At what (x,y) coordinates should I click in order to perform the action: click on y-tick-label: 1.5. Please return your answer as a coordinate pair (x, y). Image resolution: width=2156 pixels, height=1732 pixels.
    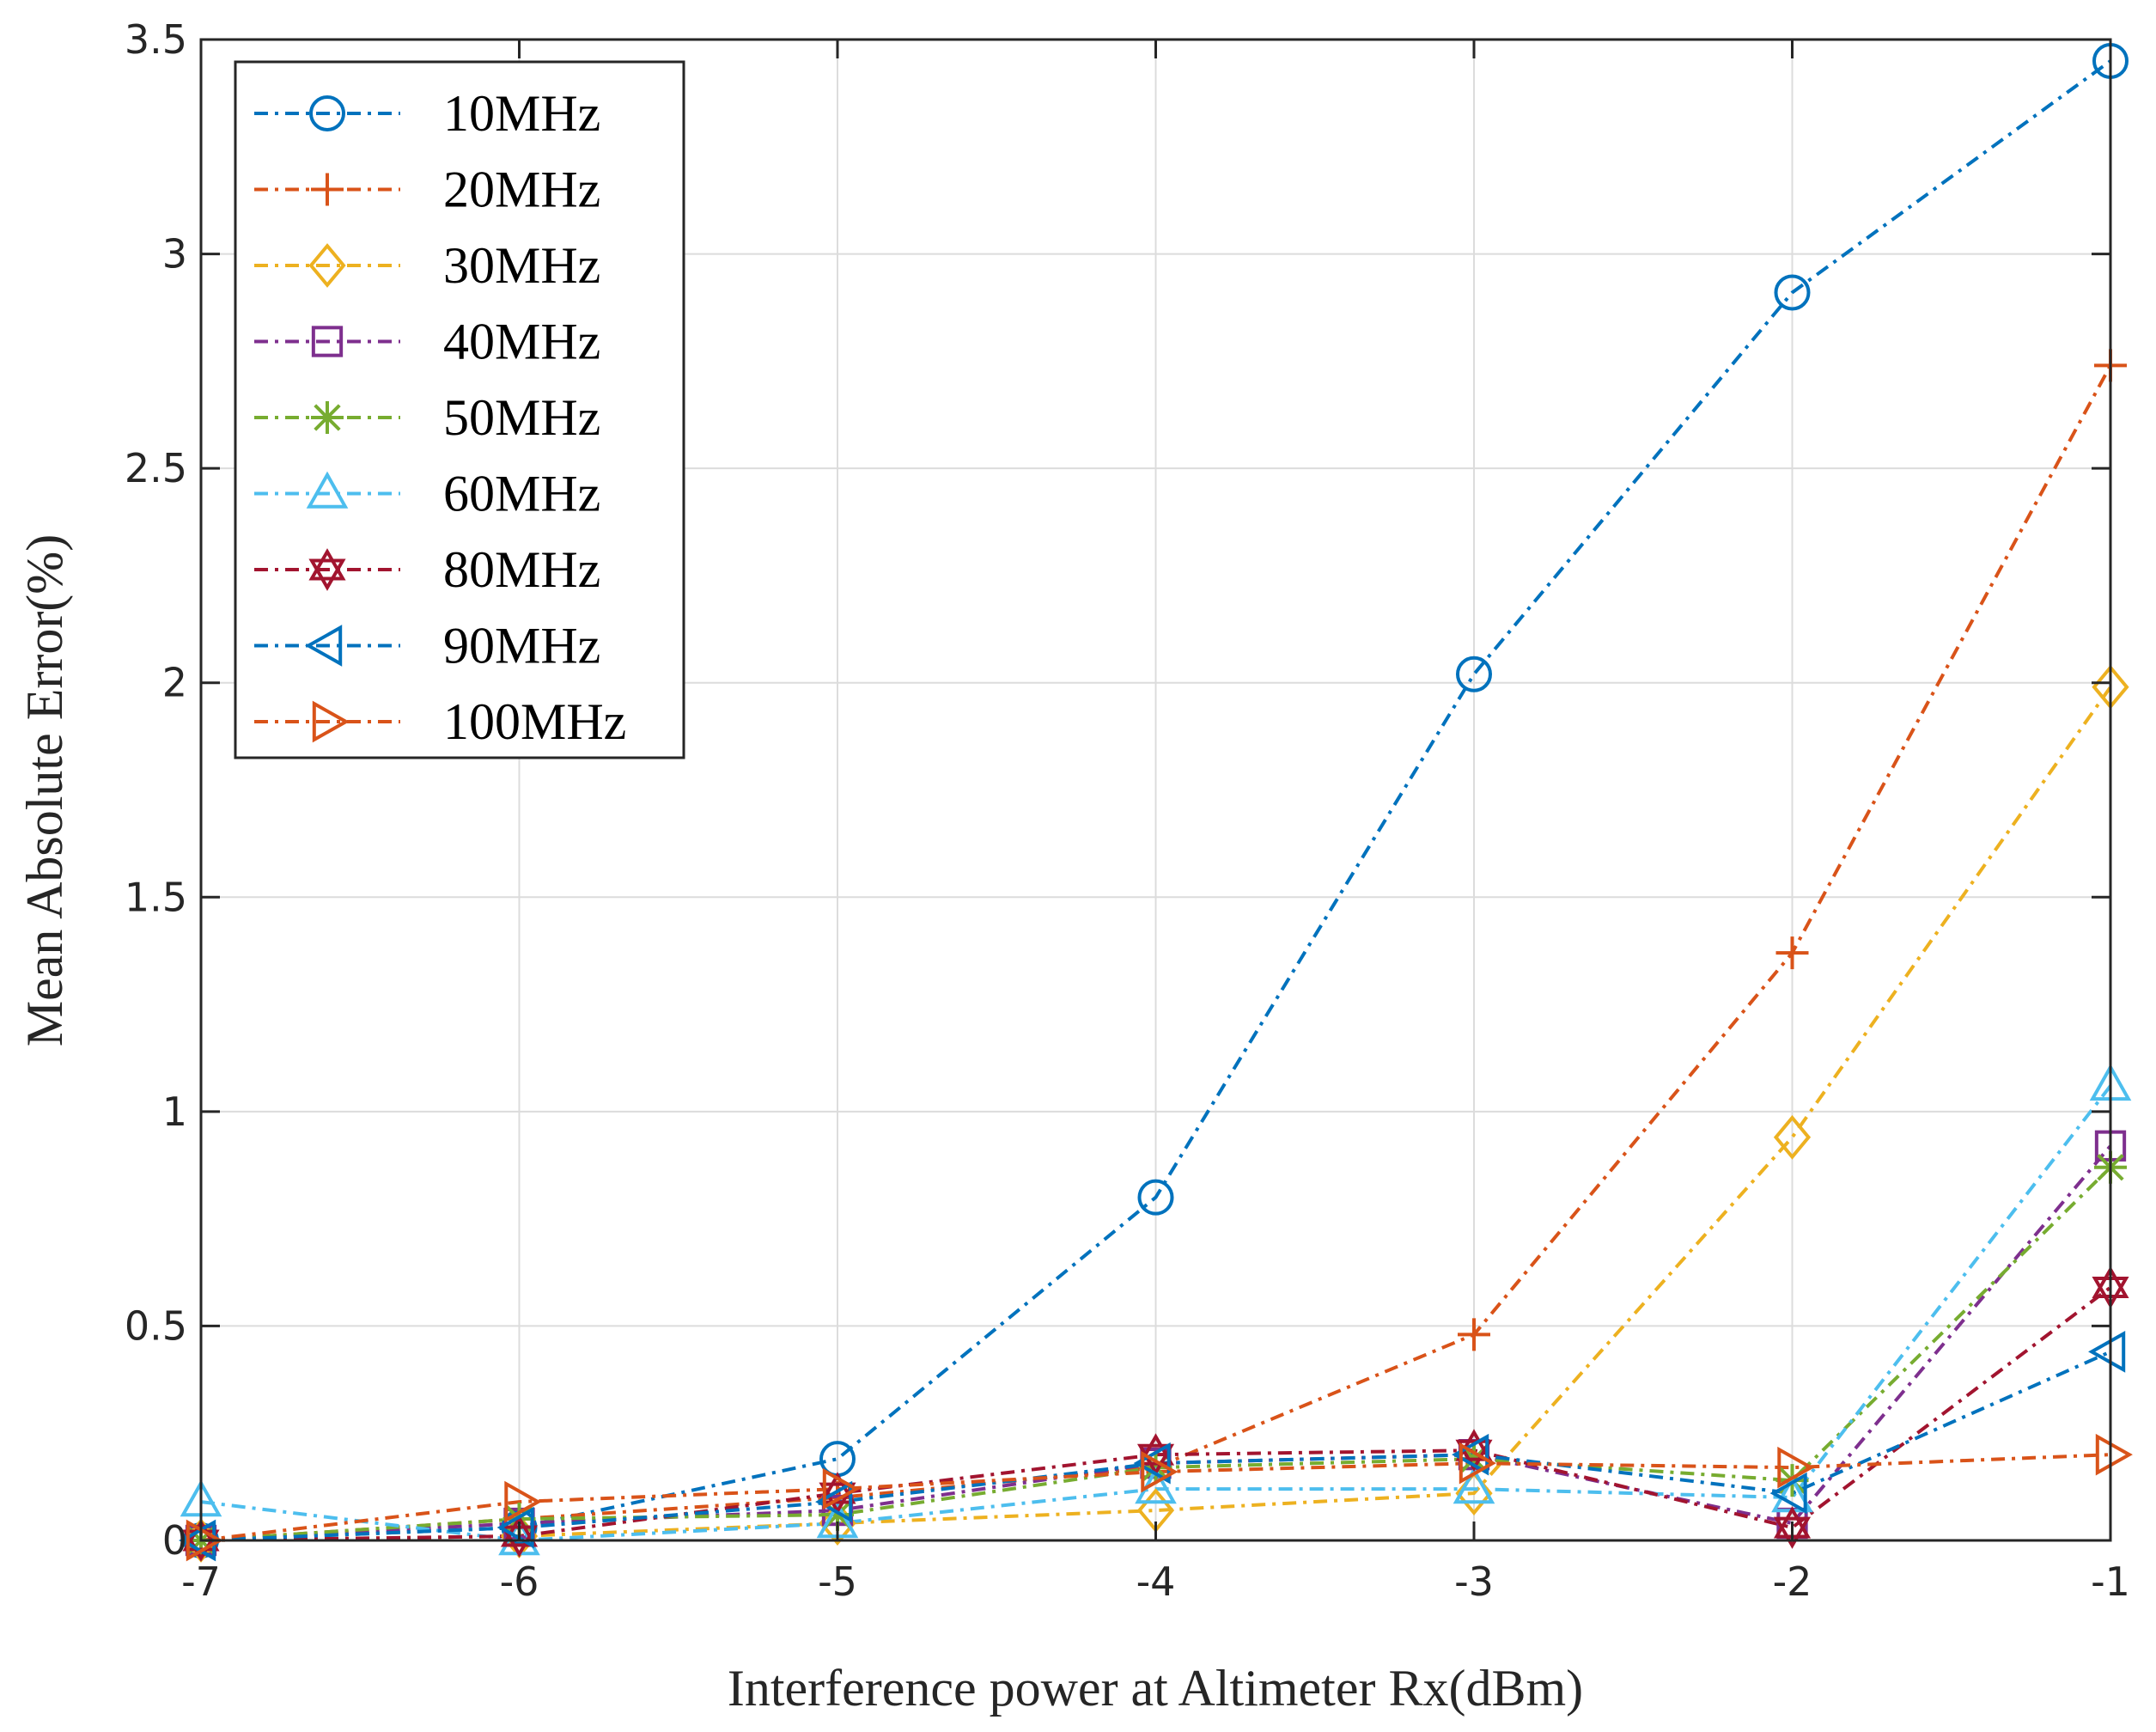
    Looking at the image, I should click on (156, 897).